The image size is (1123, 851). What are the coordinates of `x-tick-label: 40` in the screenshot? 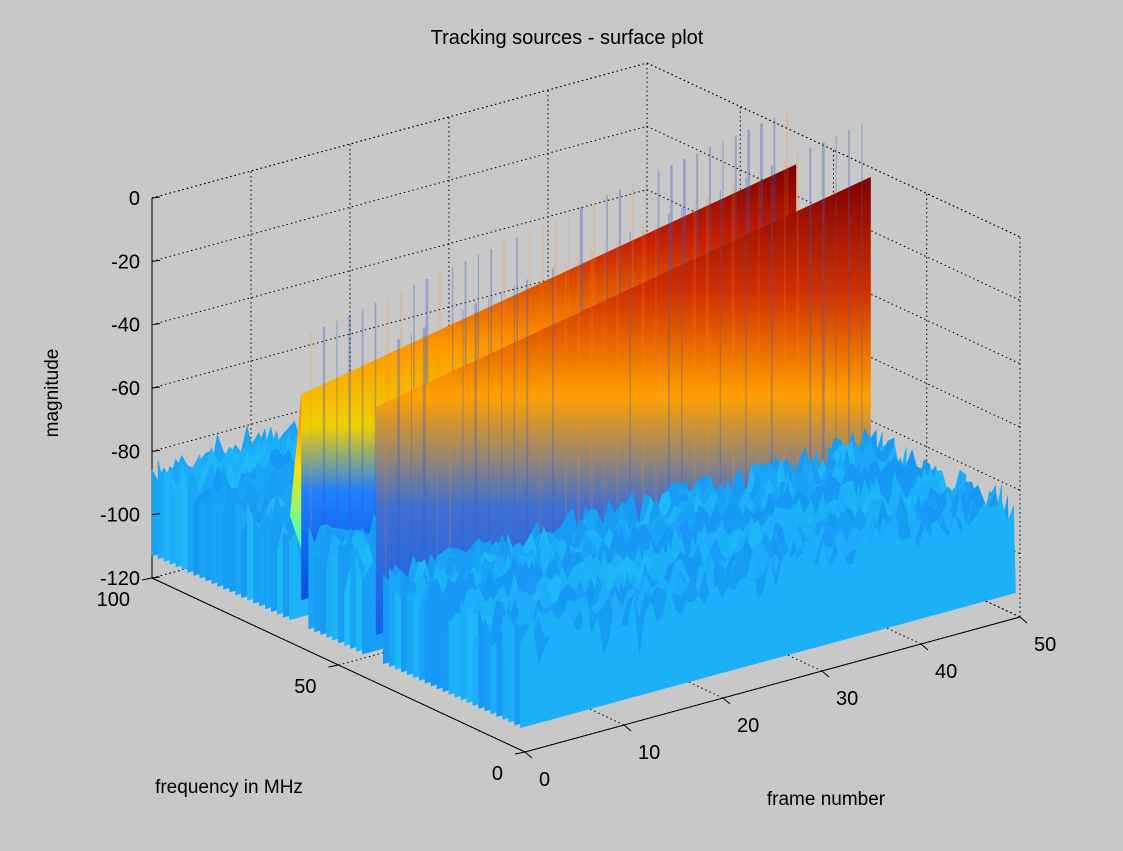 It's located at (946, 672).